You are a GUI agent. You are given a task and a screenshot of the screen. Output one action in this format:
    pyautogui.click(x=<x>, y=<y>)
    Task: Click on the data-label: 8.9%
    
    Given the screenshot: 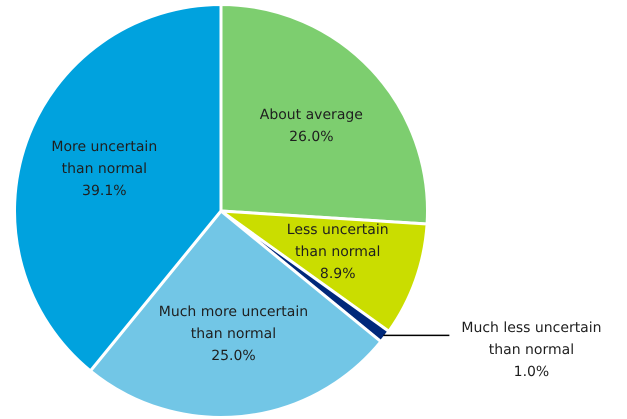 What is the action you would take?
    pyautogui.click(x=338, y=274)
    